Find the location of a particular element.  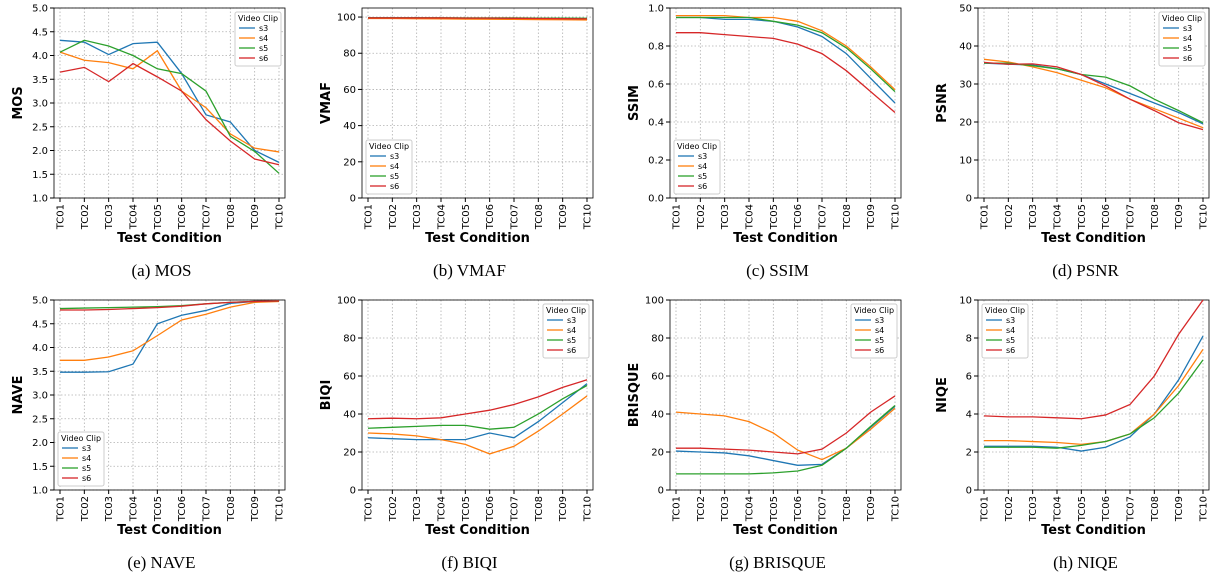

y-tick-label: 4 is located at coordinates (969, 415).